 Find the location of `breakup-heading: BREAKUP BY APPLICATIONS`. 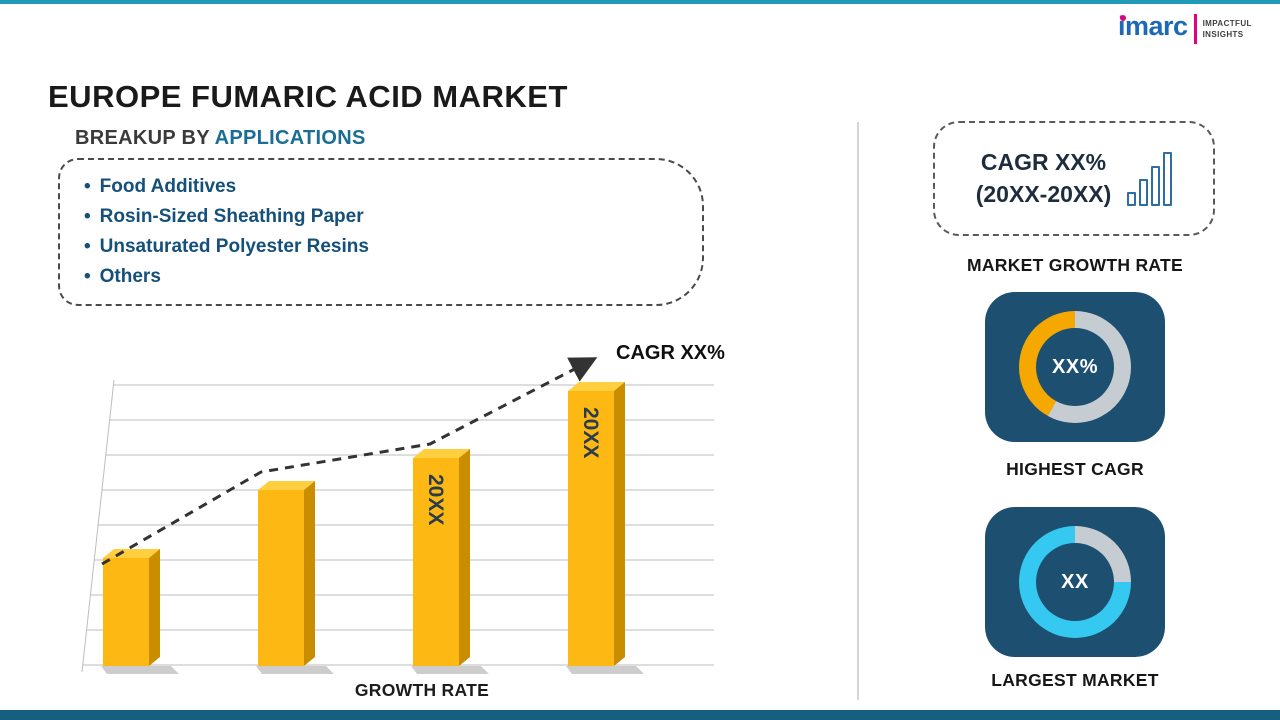

breakup-heading: BREAKUP BY APPLICATIONS is located at coordinates (220, 138).